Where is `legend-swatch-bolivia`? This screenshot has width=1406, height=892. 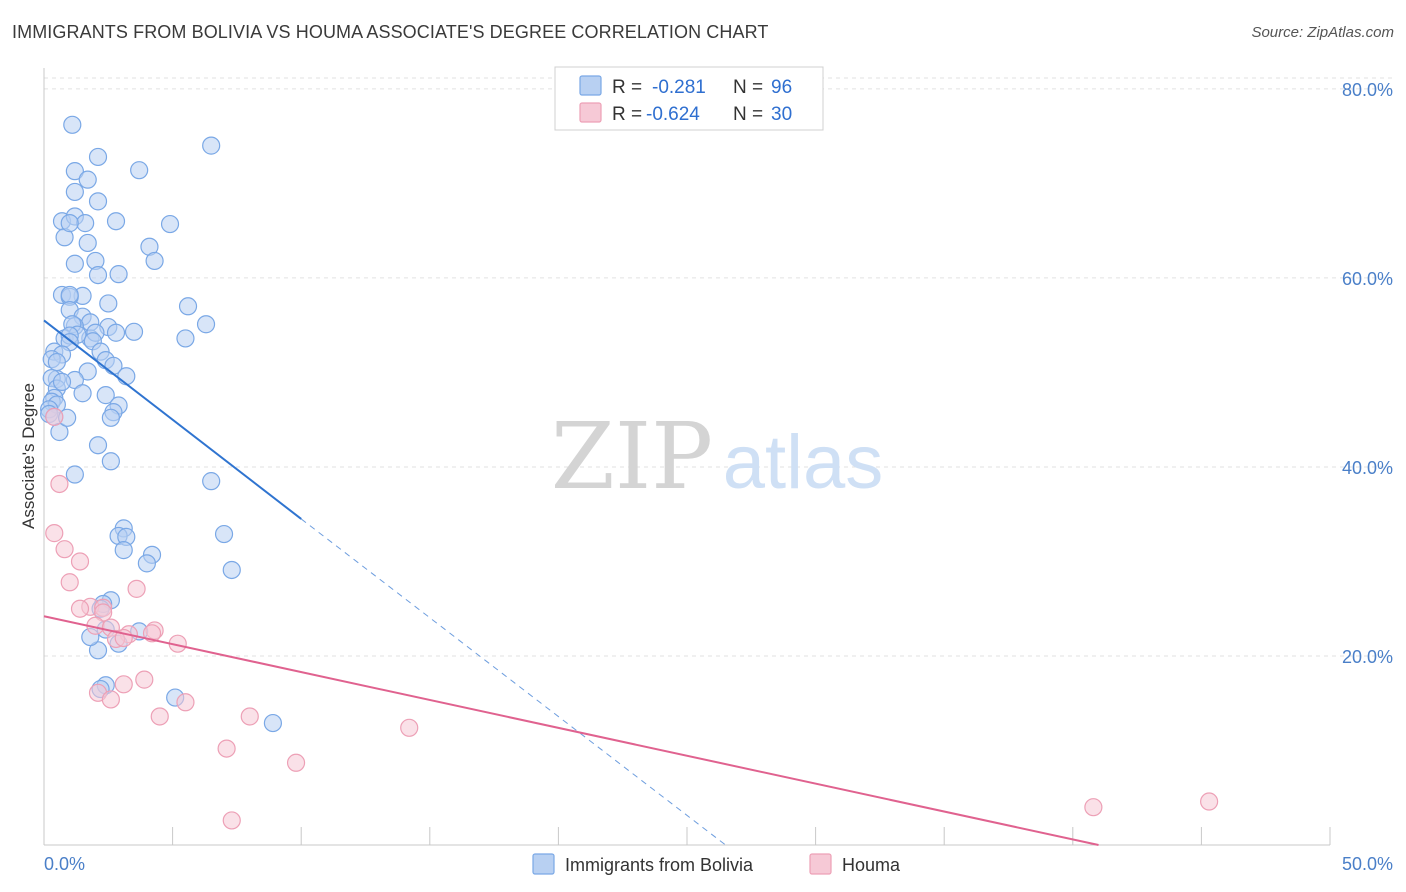 legend-swatch-bolivia is located at coordinates (590, 85).